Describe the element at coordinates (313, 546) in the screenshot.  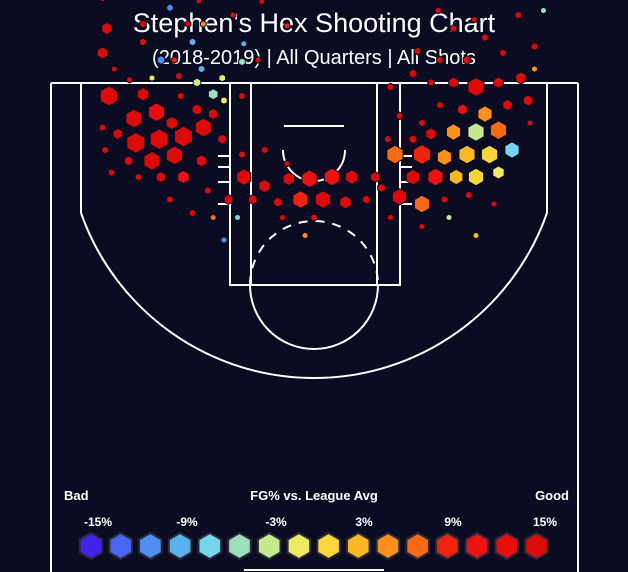
I see `legend-color-scale` at that location.